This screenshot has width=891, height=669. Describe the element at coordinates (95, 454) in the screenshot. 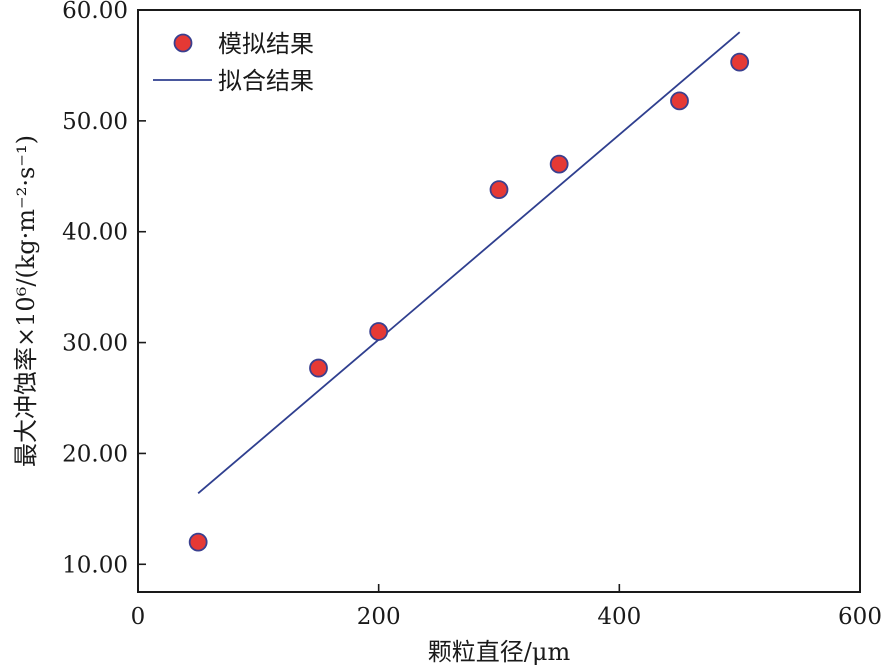

I see `y-tick-label: 20.00` at that location.